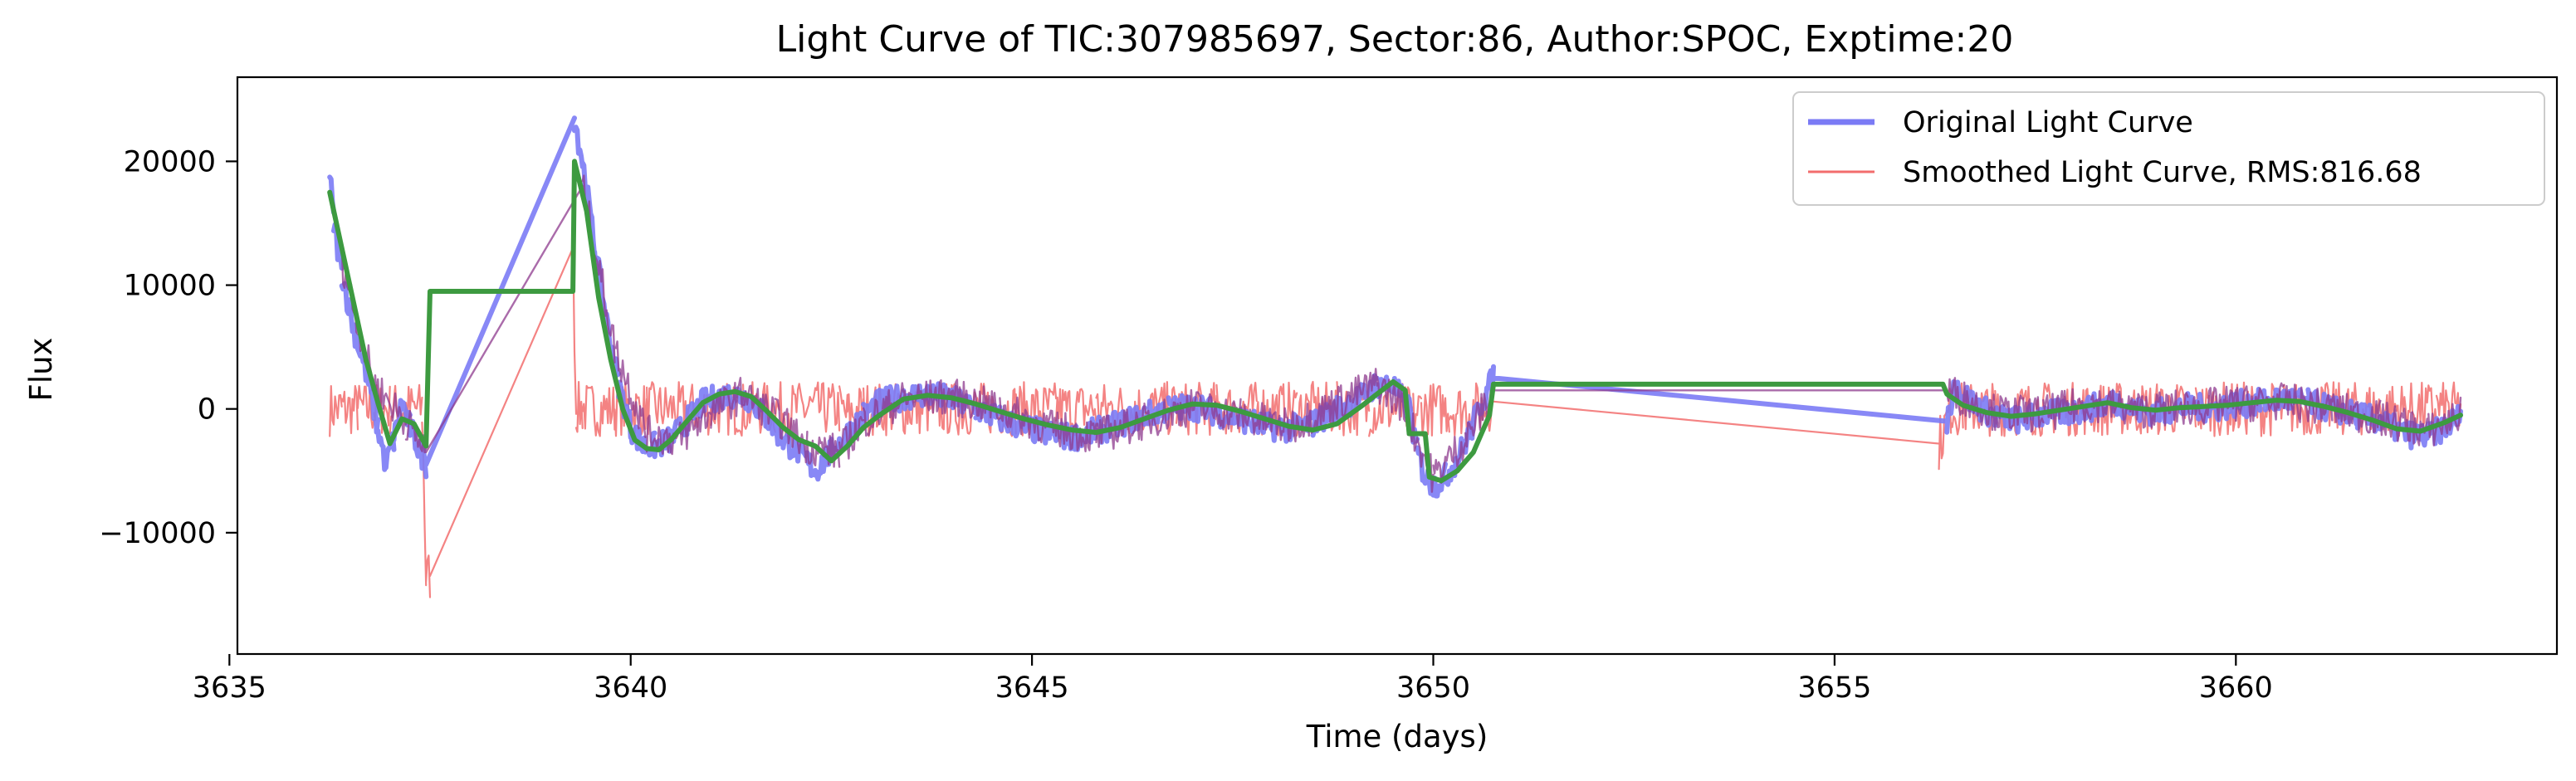 Image resolution: width=2576 pixels, height=781 pixels. I want to click on x-tick-label: 3660, so click(2236, 688).